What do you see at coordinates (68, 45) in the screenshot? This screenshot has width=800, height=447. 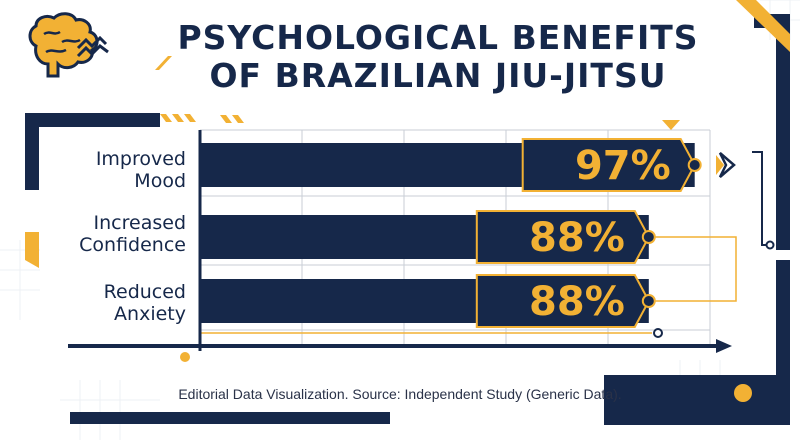 I see `brain-icon` at bounding box center [68, 45].